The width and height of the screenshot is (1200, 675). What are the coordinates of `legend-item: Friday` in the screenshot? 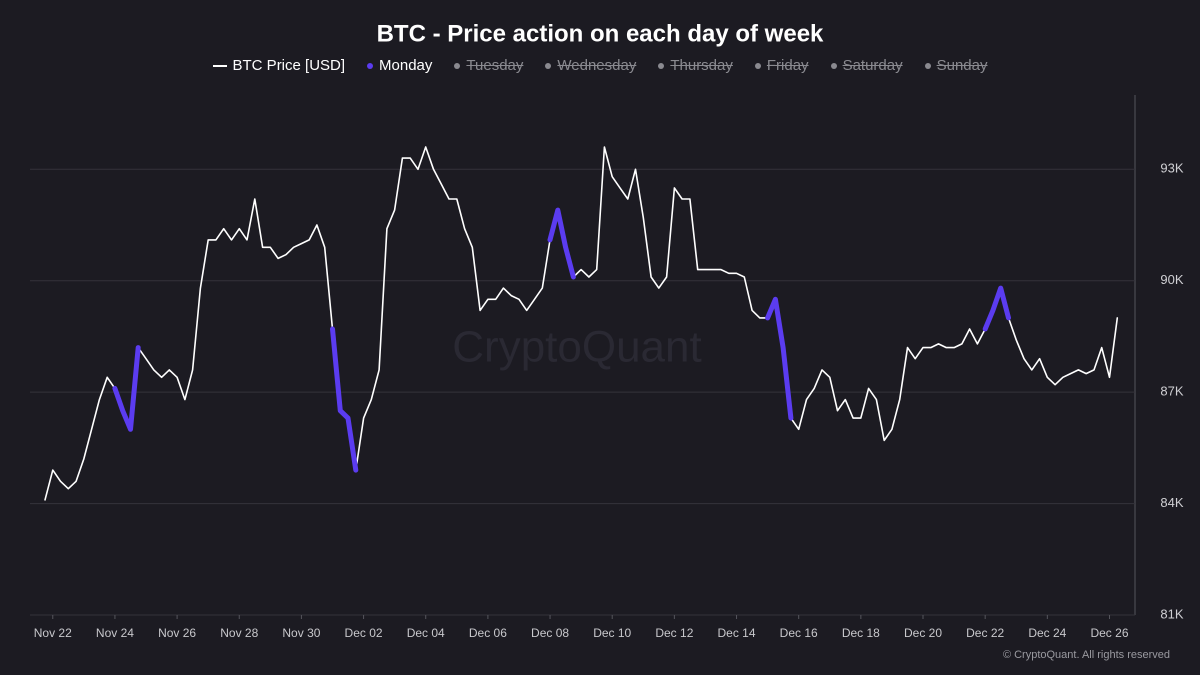 It's located at (781, 65).